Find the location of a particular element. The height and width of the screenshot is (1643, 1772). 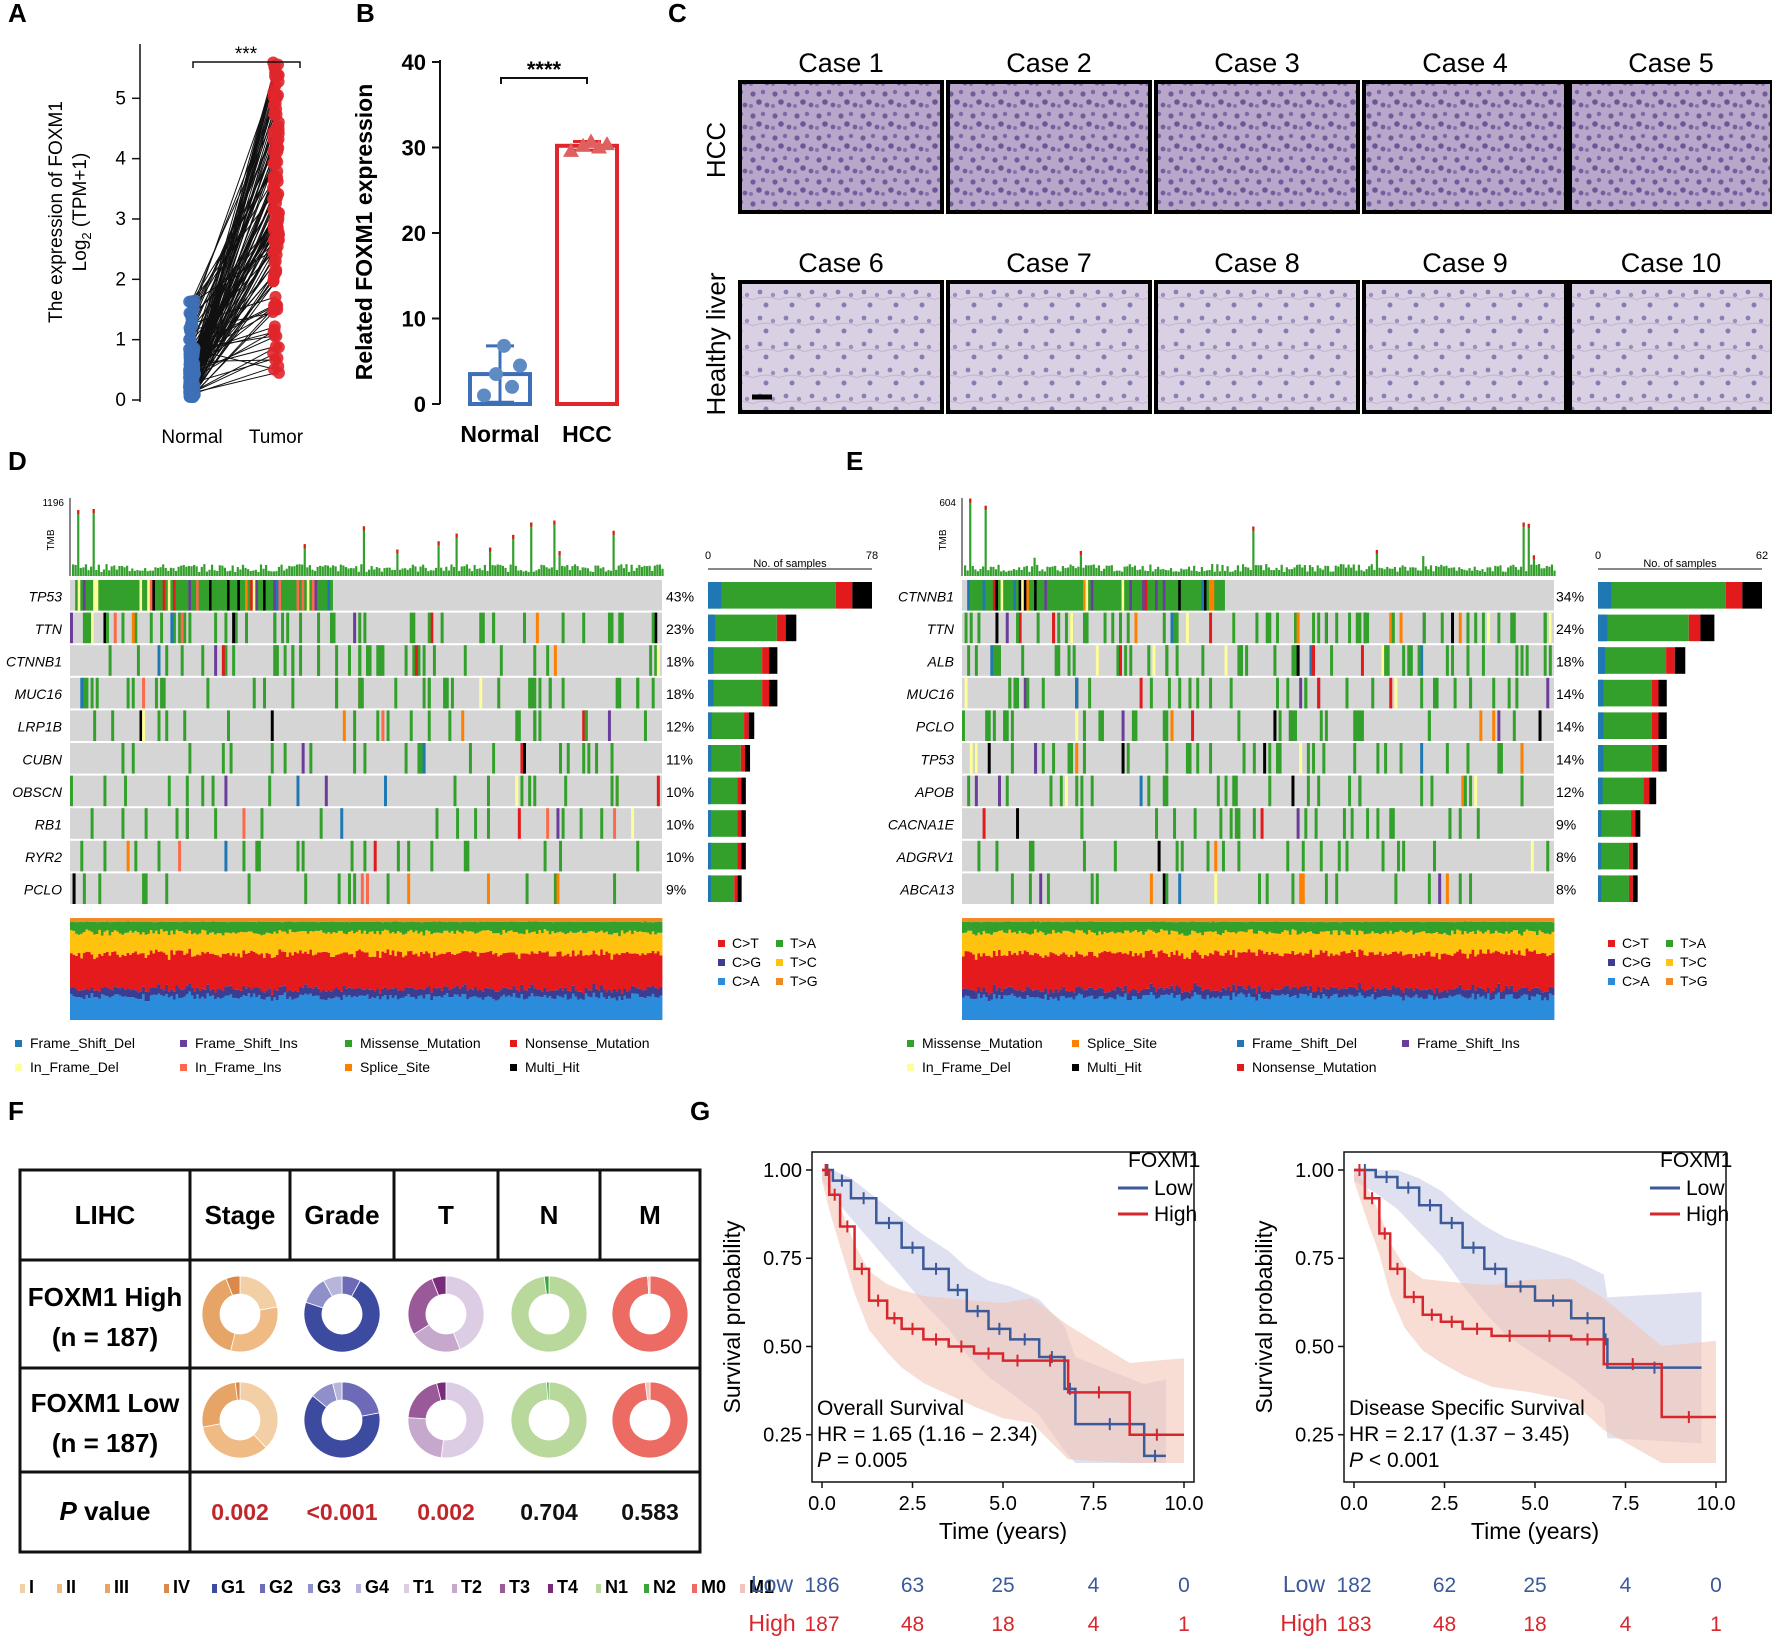

onco-row-bg is located at coordinates (1258, 725).